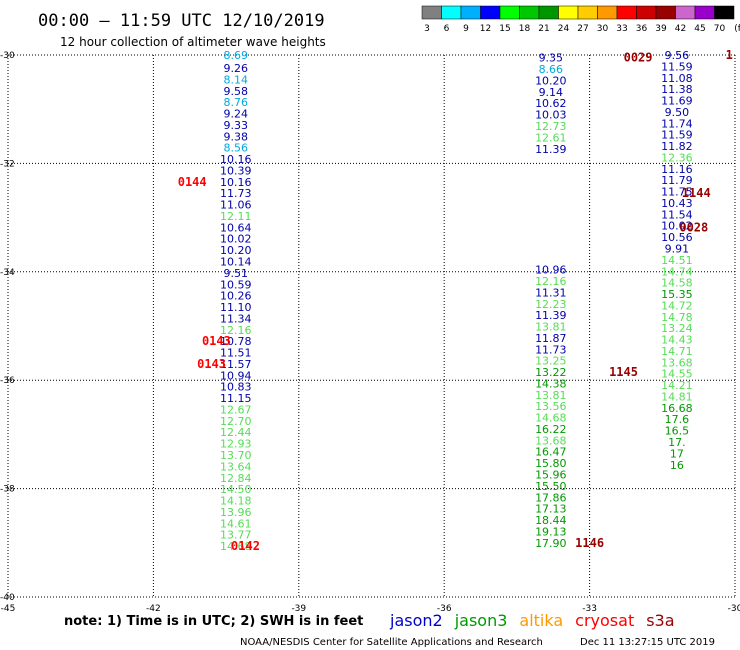 The width and height of the screenshot is (740, 650). Describe the element at coordinates (677, 408) in the screenshot. I see `wave-height-value: 16.68` at that location.